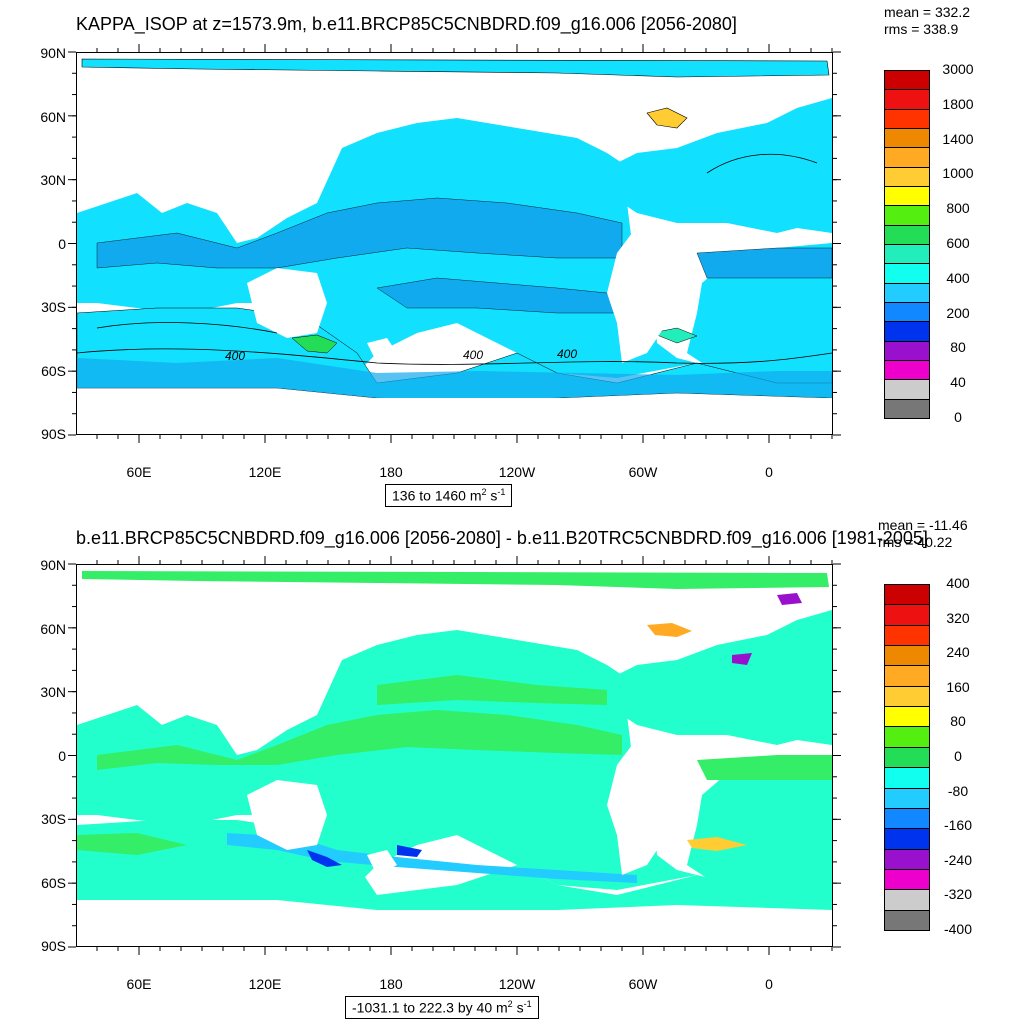 This screenshot has width=1024, height=1024. What do you see at coordinates (53, 180) in the screenshot?
I see `panel1-ylabel-30n: 30N` at bounding box center [53, 180].